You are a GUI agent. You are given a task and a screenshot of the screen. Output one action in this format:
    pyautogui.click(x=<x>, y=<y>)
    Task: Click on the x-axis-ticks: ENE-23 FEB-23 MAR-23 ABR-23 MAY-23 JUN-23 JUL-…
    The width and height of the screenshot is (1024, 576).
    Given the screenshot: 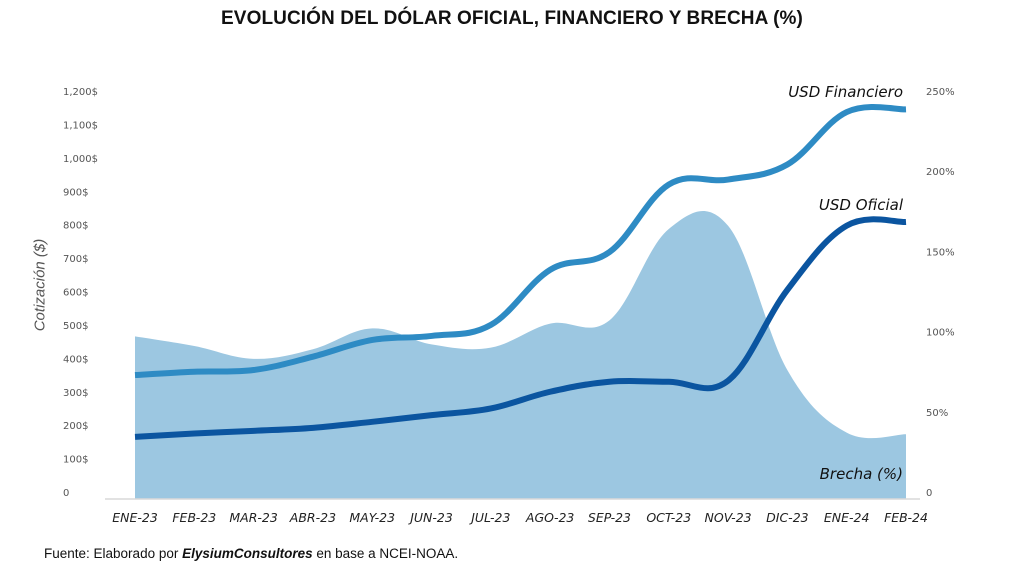 What is the action you would take?
    pyautogui.click(x=520, y=517)
    